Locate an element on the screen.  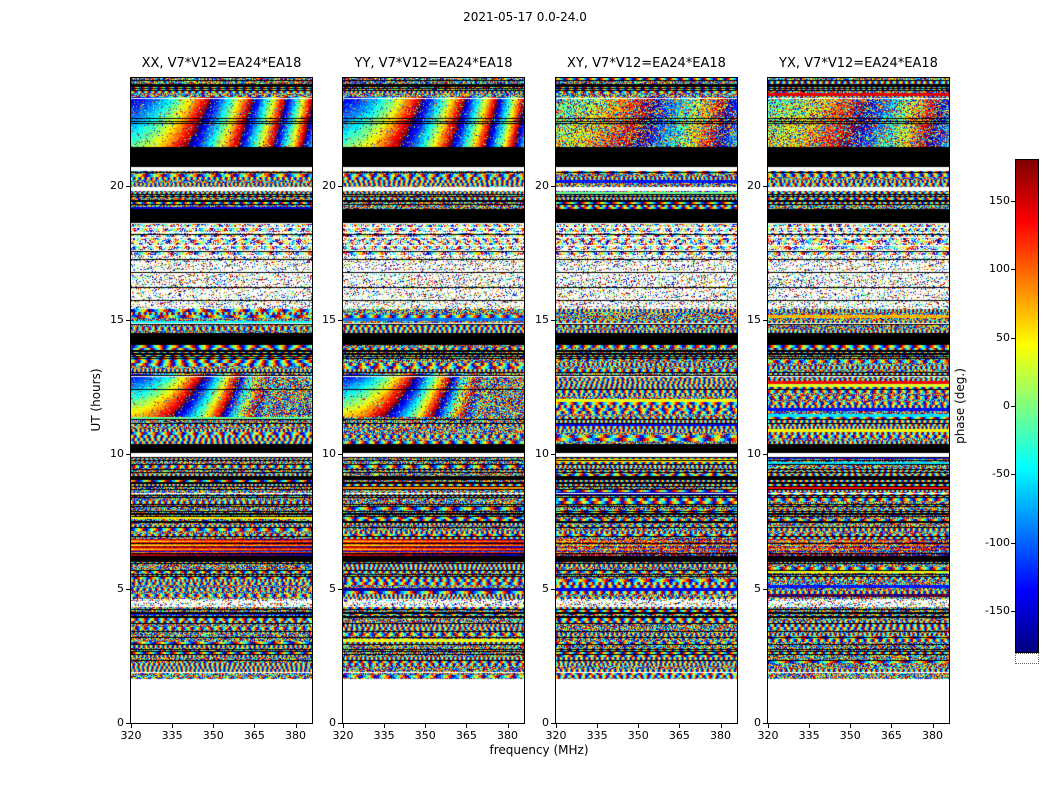
colorbar-tick-label: 50 is located at coordinates (1003, 337).